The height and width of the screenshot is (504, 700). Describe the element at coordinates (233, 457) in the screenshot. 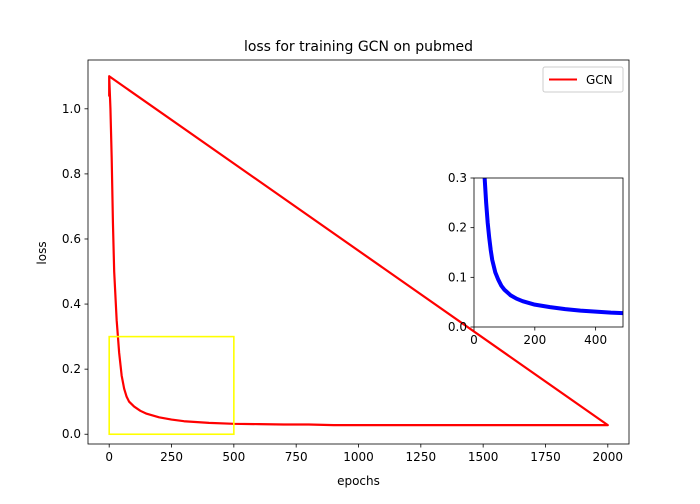

I see `main-x-tick-label: 500` at that location.